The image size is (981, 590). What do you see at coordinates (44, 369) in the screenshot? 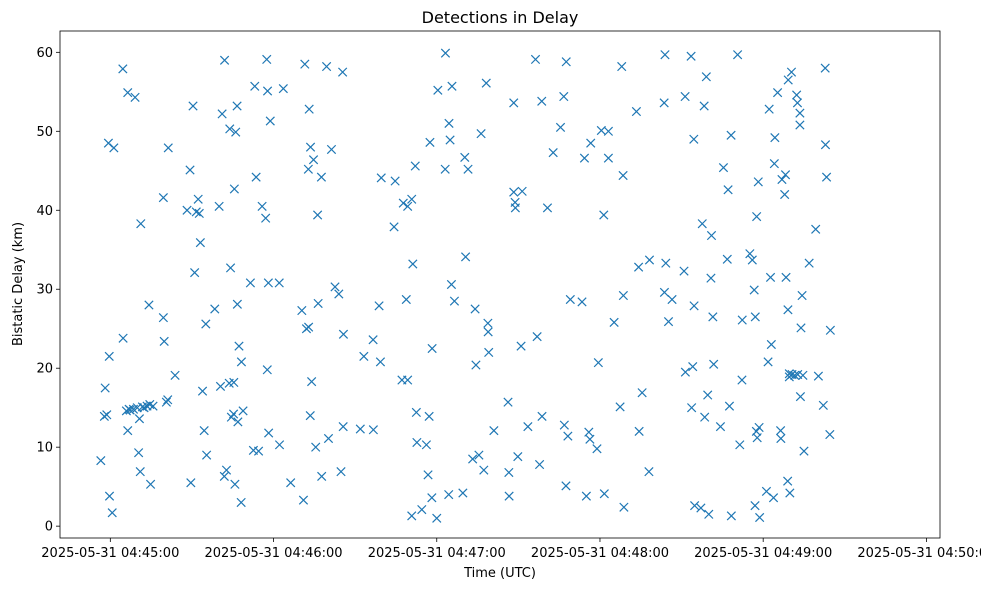
I see `y-tick-label: 20` at bounding box center [44, 369].